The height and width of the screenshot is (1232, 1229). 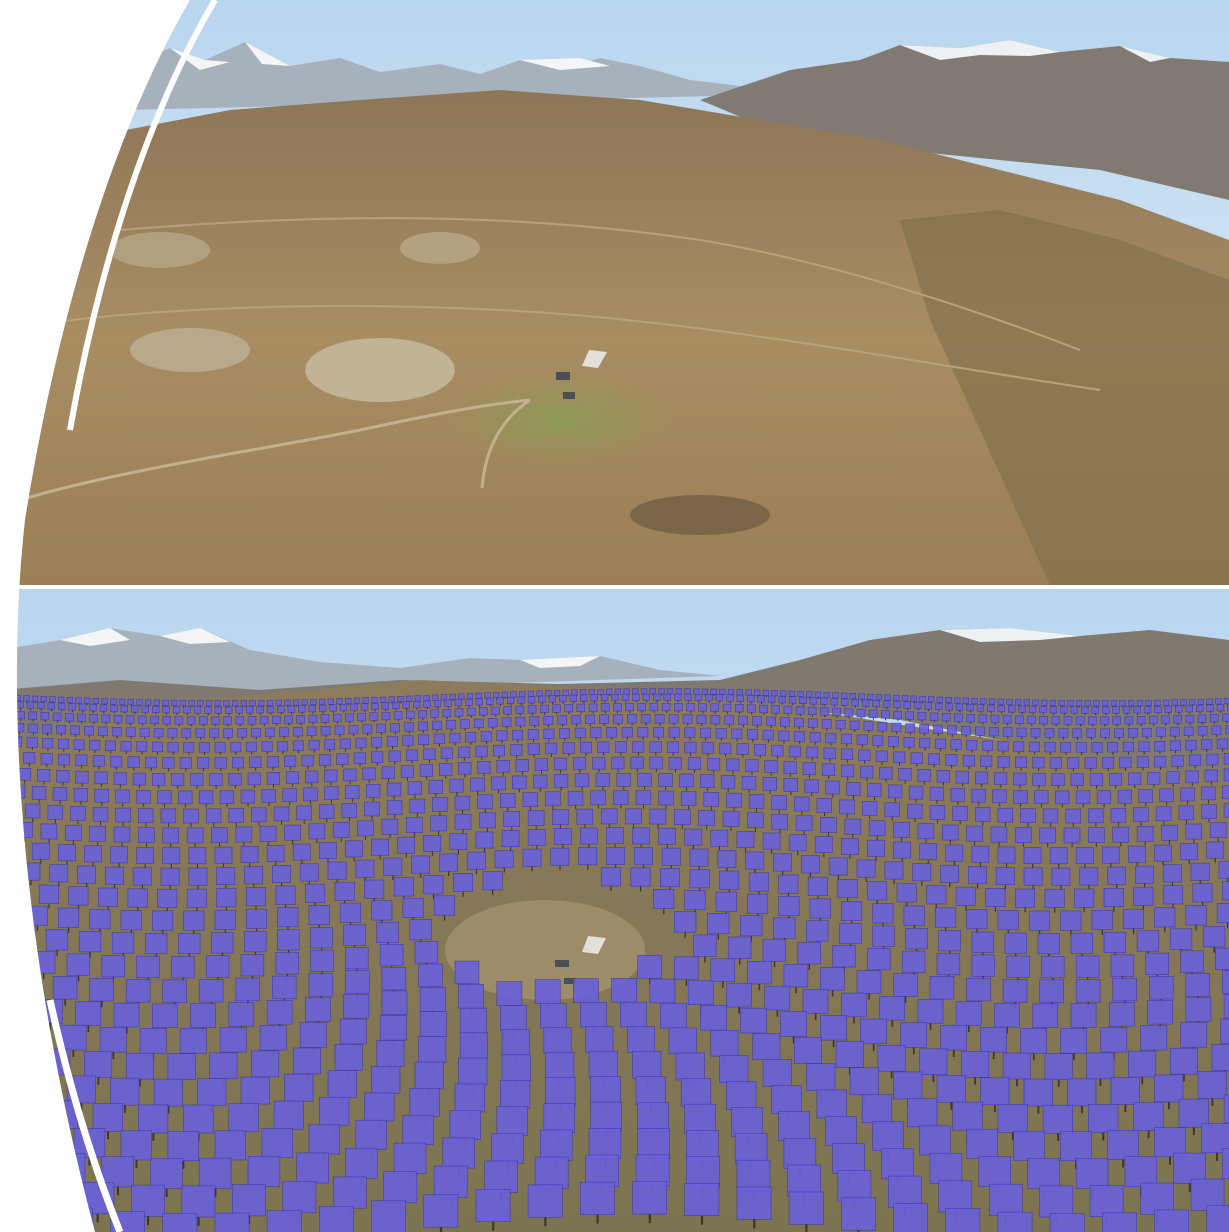 What do you see at coordinates (700, 515) in the screenshot?
I see `dark-hollow` at bounding box center [700, 515].